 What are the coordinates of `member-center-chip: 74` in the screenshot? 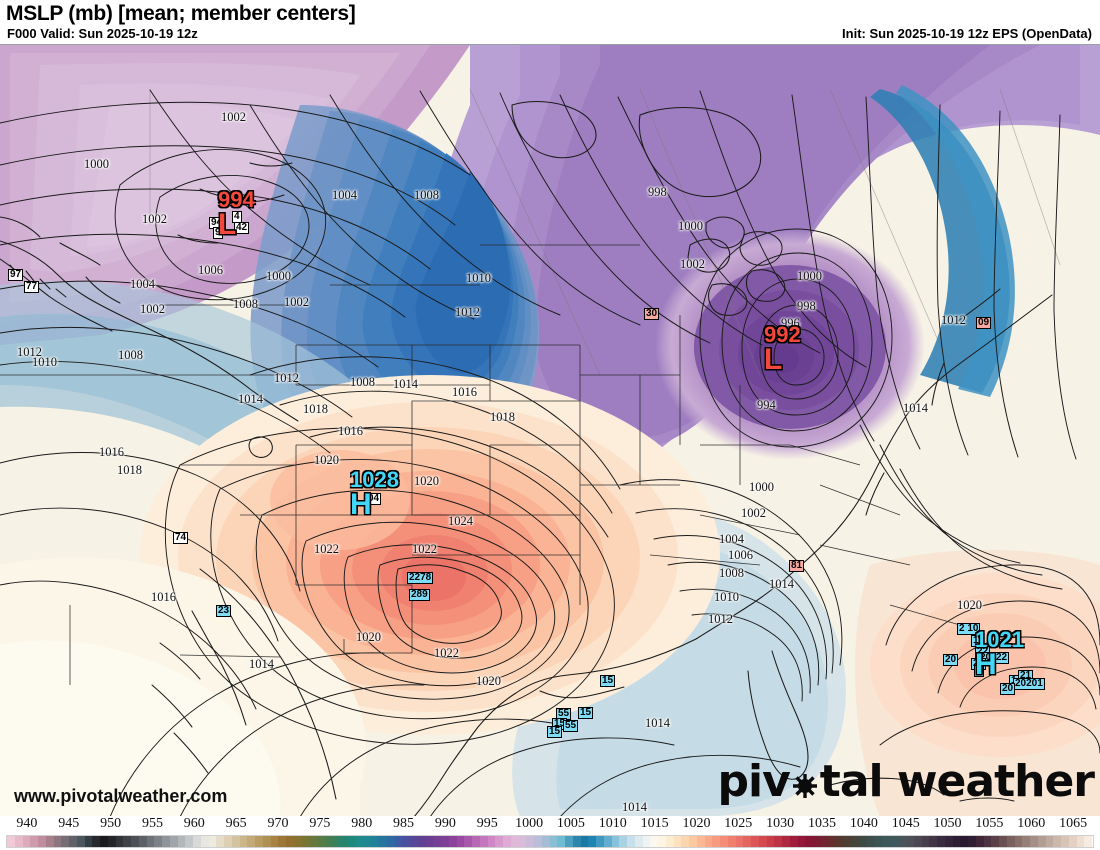 It's located at (181, 538).